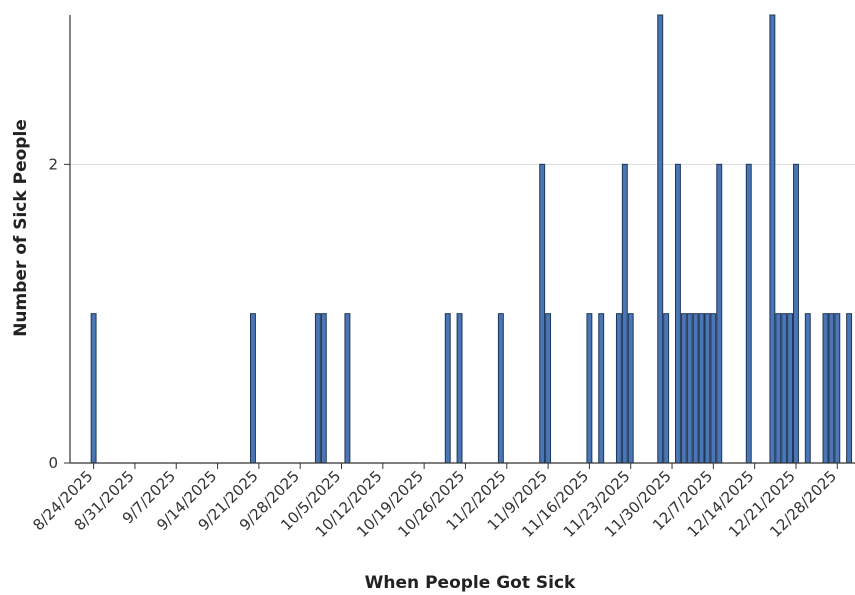  Describe the element at coordinates (53, 463) in the screenshot. I see `y-tick-label: 0` at that location.